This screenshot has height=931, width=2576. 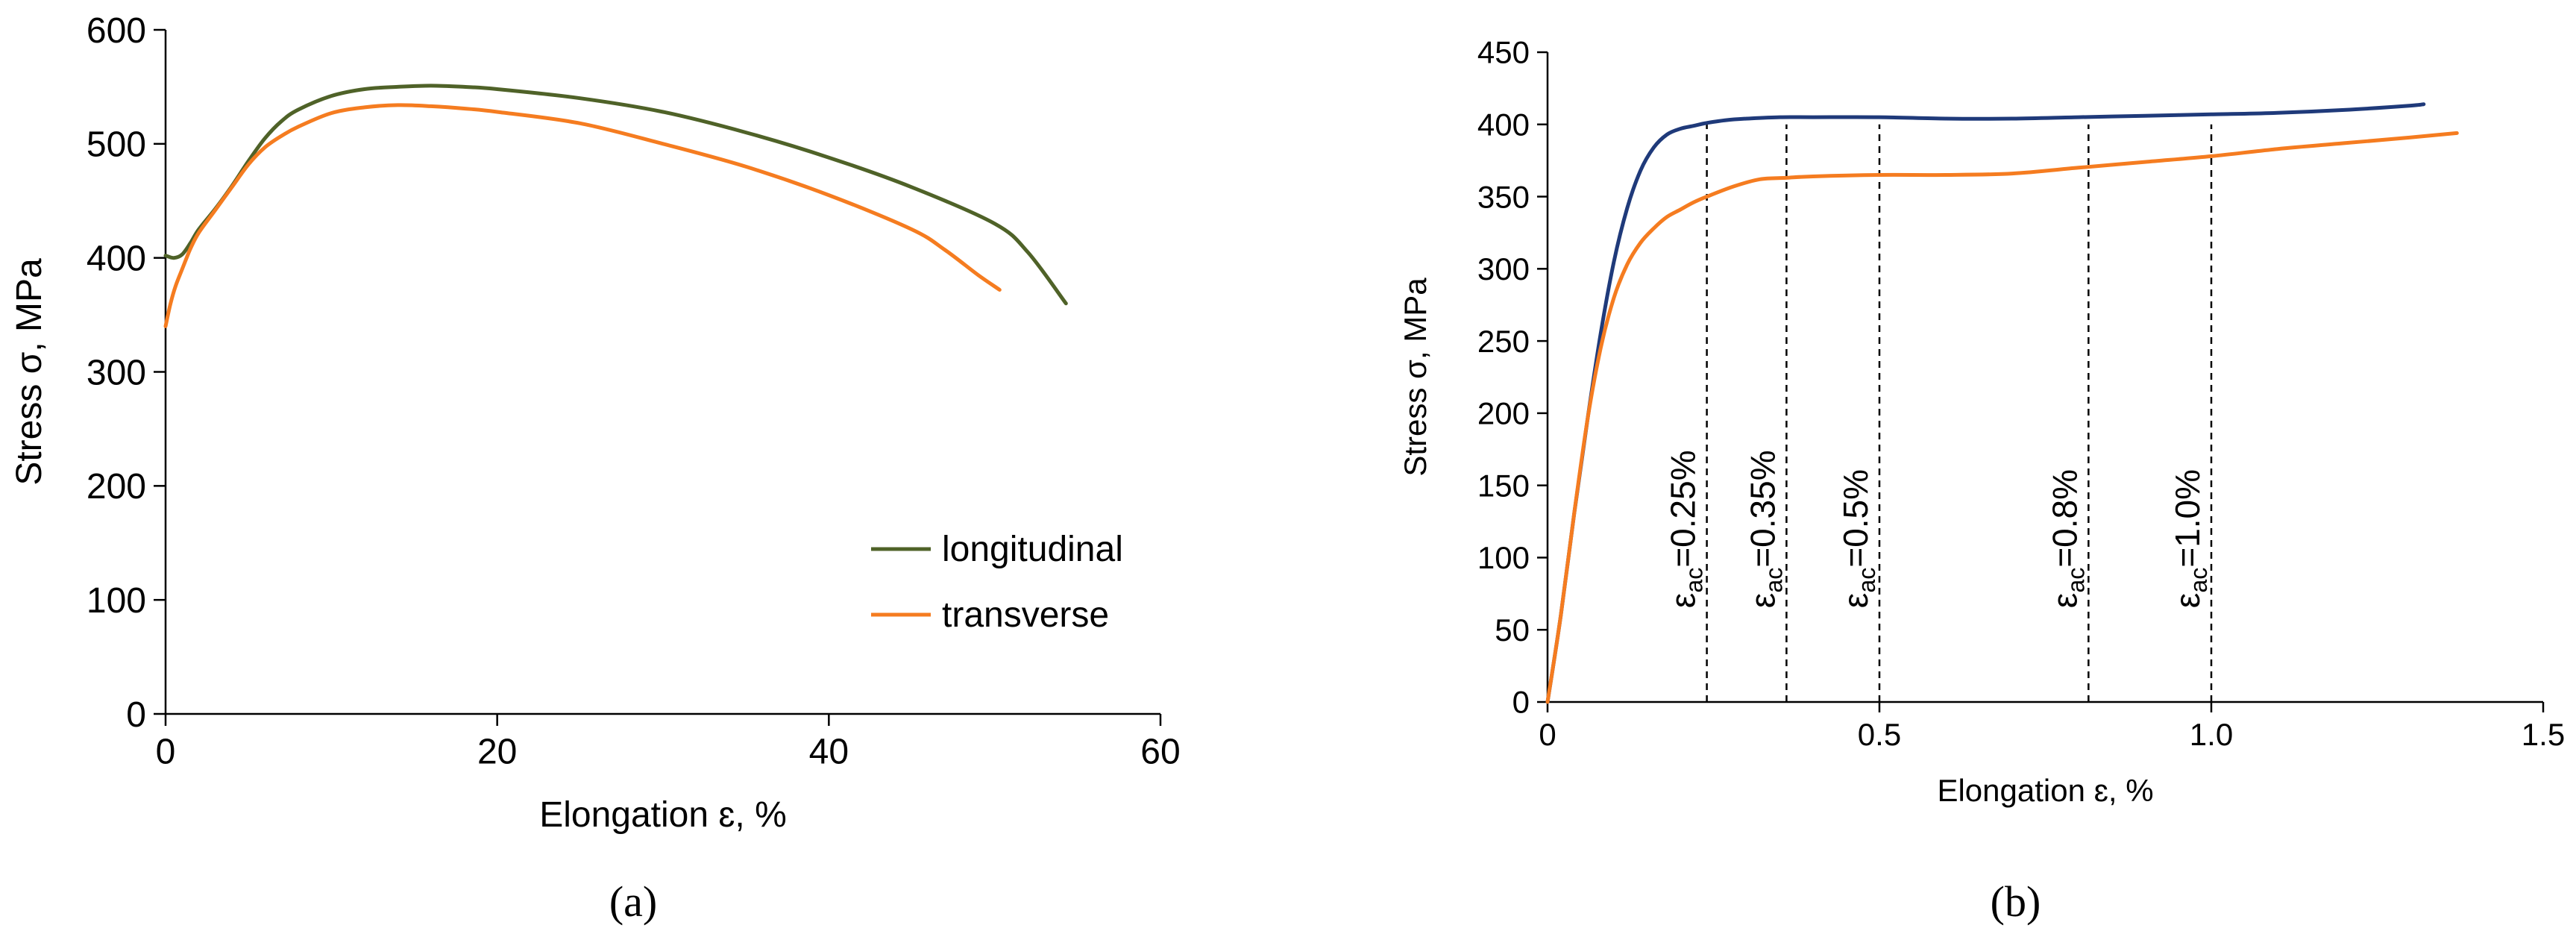 What do you see at coordinates (1026, 615) in the screenshot?
I see `legend-label-transverse: transverse` at bounding box center [1026, 615].